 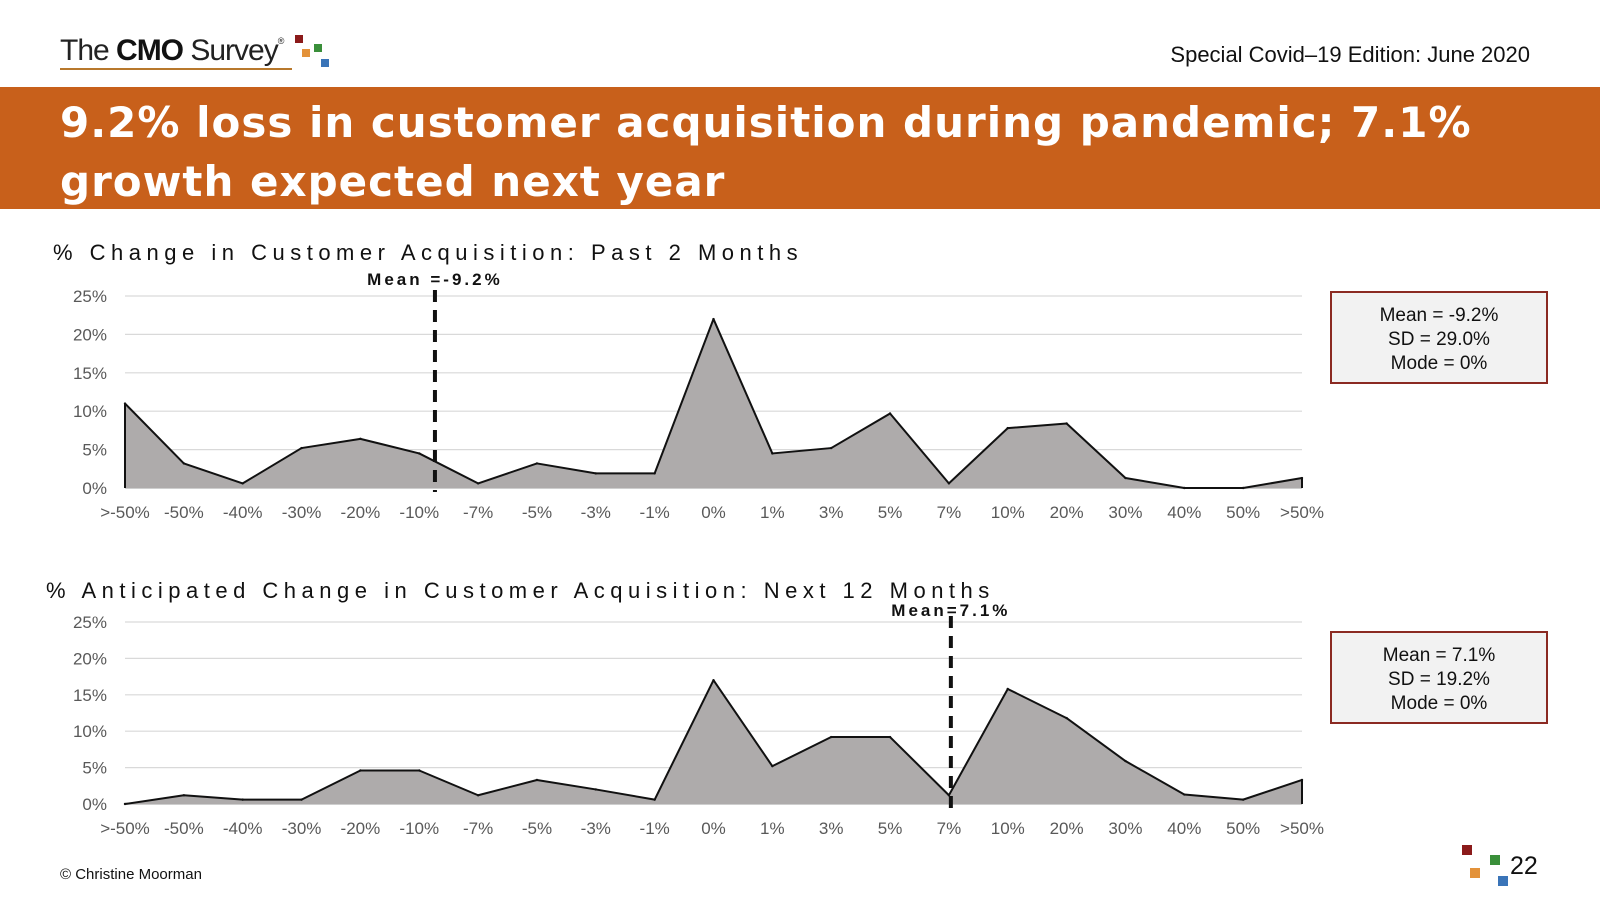 I want to click on logo-text: The CMO Survey®, so click(x=172, y=50).